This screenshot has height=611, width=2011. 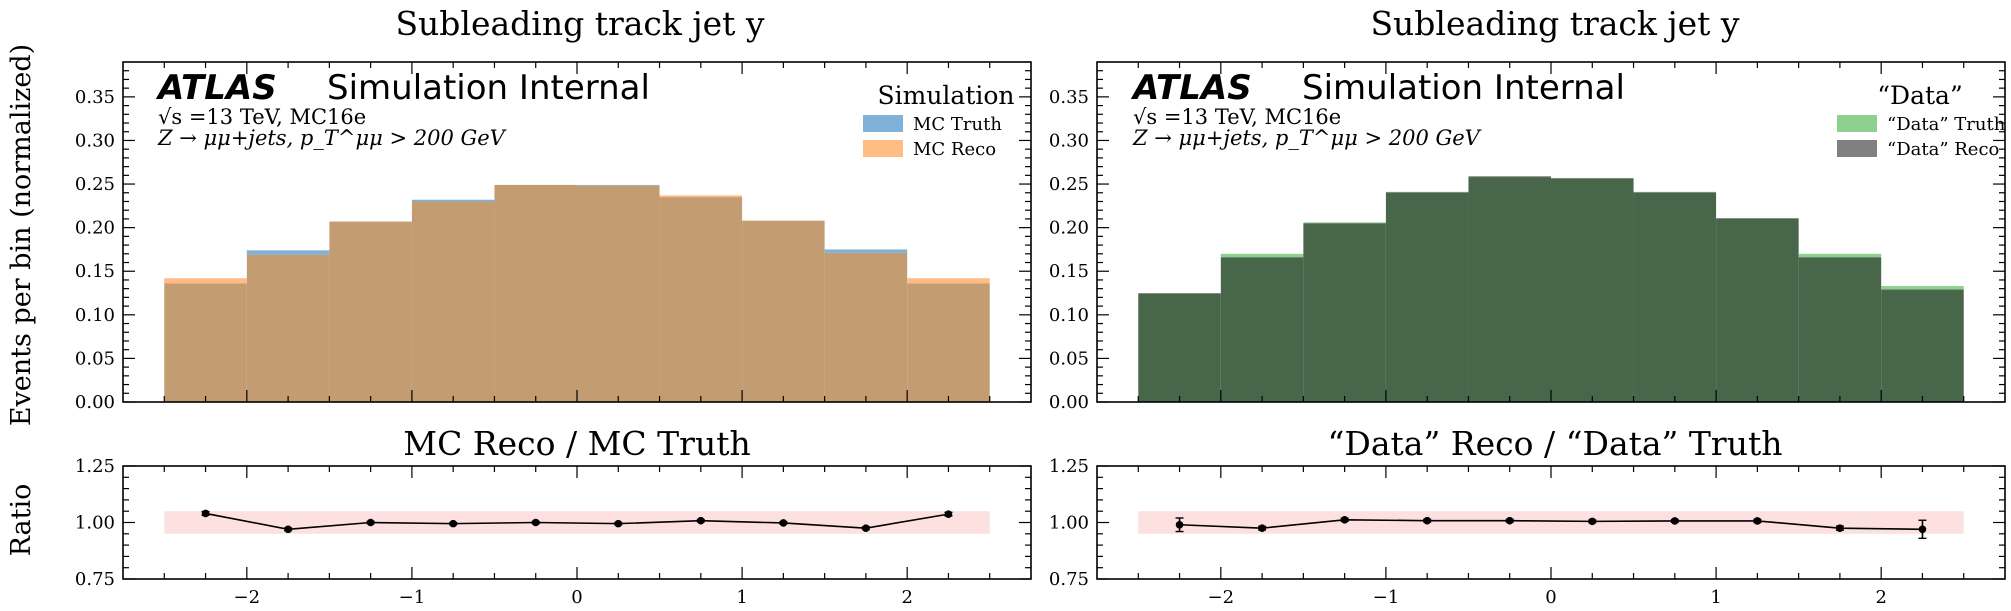 I want to click on left-main-title: Subleading track jet y, so click(x=579, y=23).